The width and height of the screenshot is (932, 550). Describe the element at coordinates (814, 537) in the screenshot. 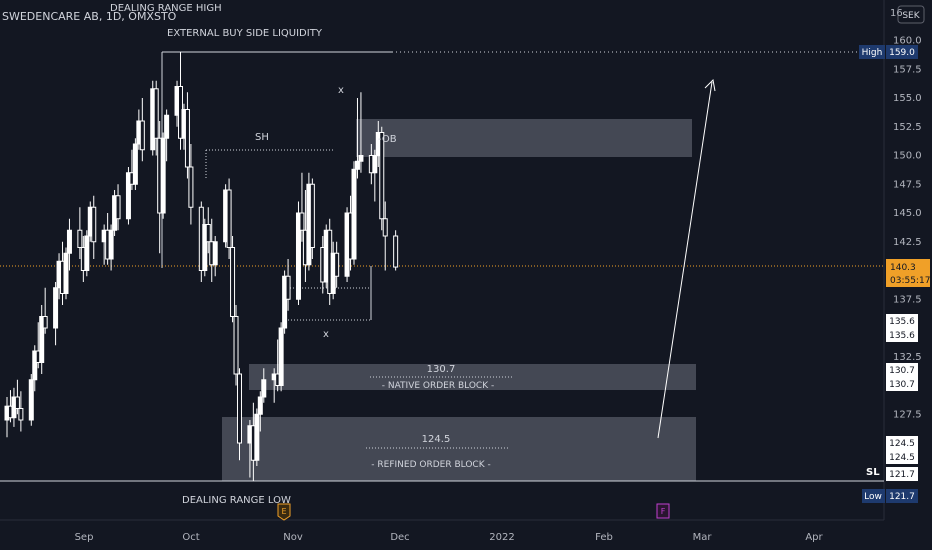

I see `time-tick-label: Apr` at that location.